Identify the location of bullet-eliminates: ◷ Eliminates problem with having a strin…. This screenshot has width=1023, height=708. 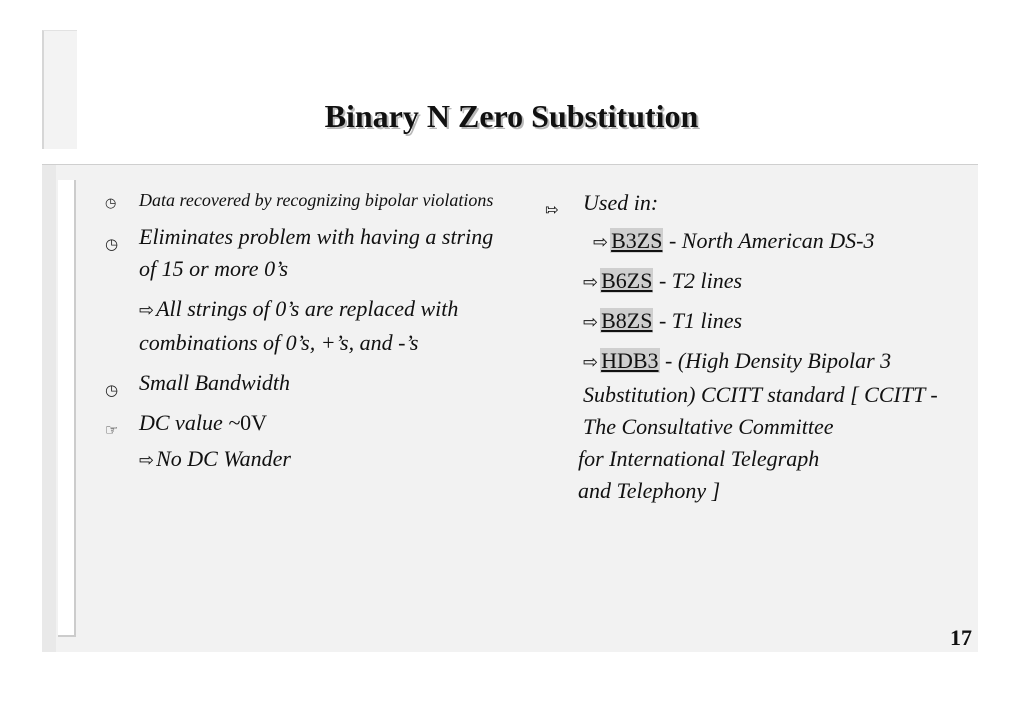
(310, 253).